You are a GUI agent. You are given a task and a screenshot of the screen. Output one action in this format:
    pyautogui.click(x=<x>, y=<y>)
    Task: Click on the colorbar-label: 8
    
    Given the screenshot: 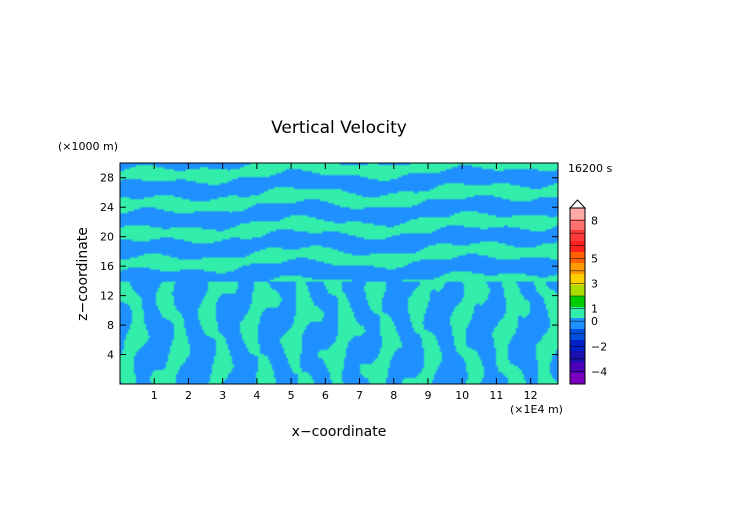 What is the action you would take?
    pyautogui.click(x=594, y=221)
    